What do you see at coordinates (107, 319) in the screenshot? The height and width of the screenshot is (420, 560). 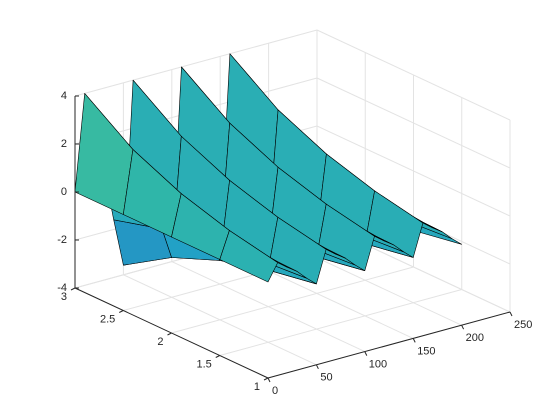 I see `y-tick-label: 2.5` at bounding box center [107, 319].